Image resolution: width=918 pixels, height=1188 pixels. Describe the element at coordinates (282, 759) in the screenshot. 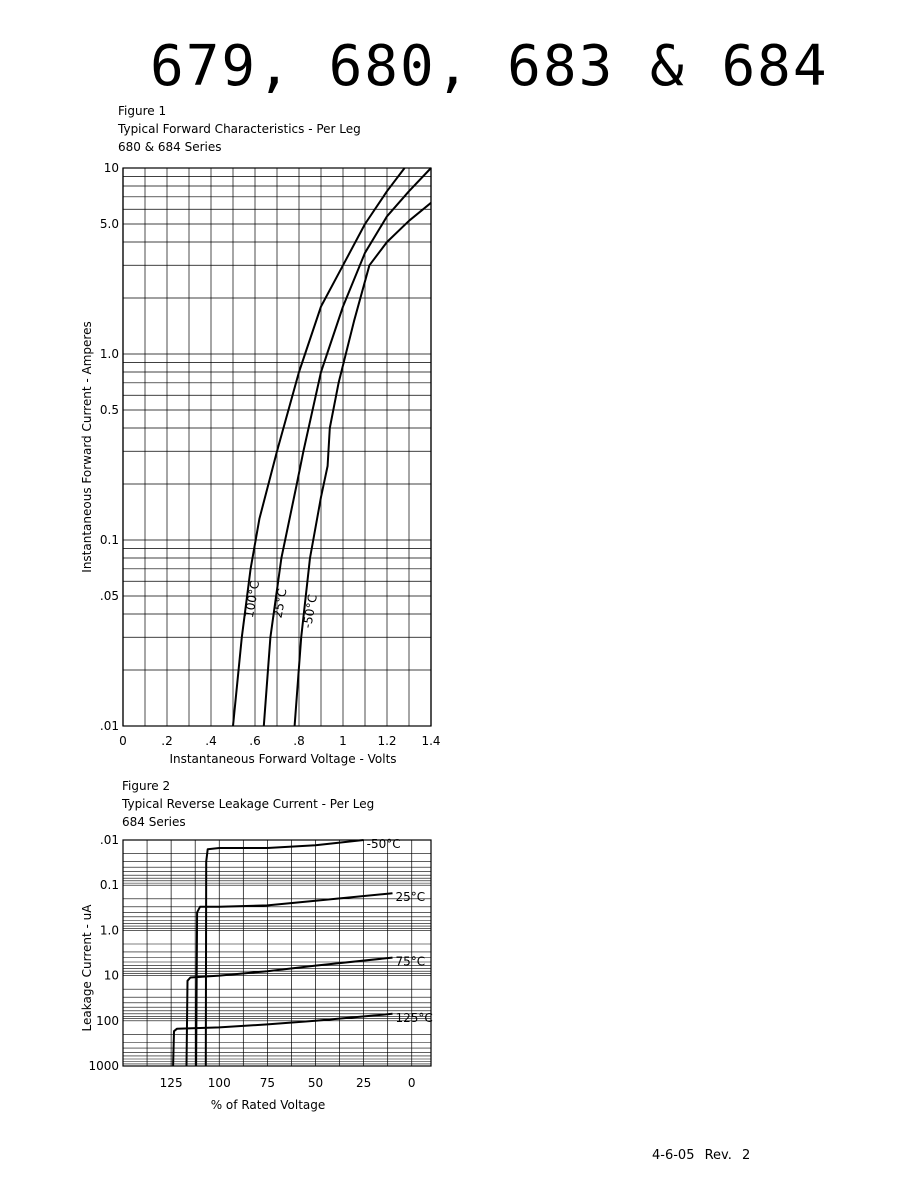

I see `figure1-x-axis-label: Instantaneous Forward Voltage - Volts` at that location.